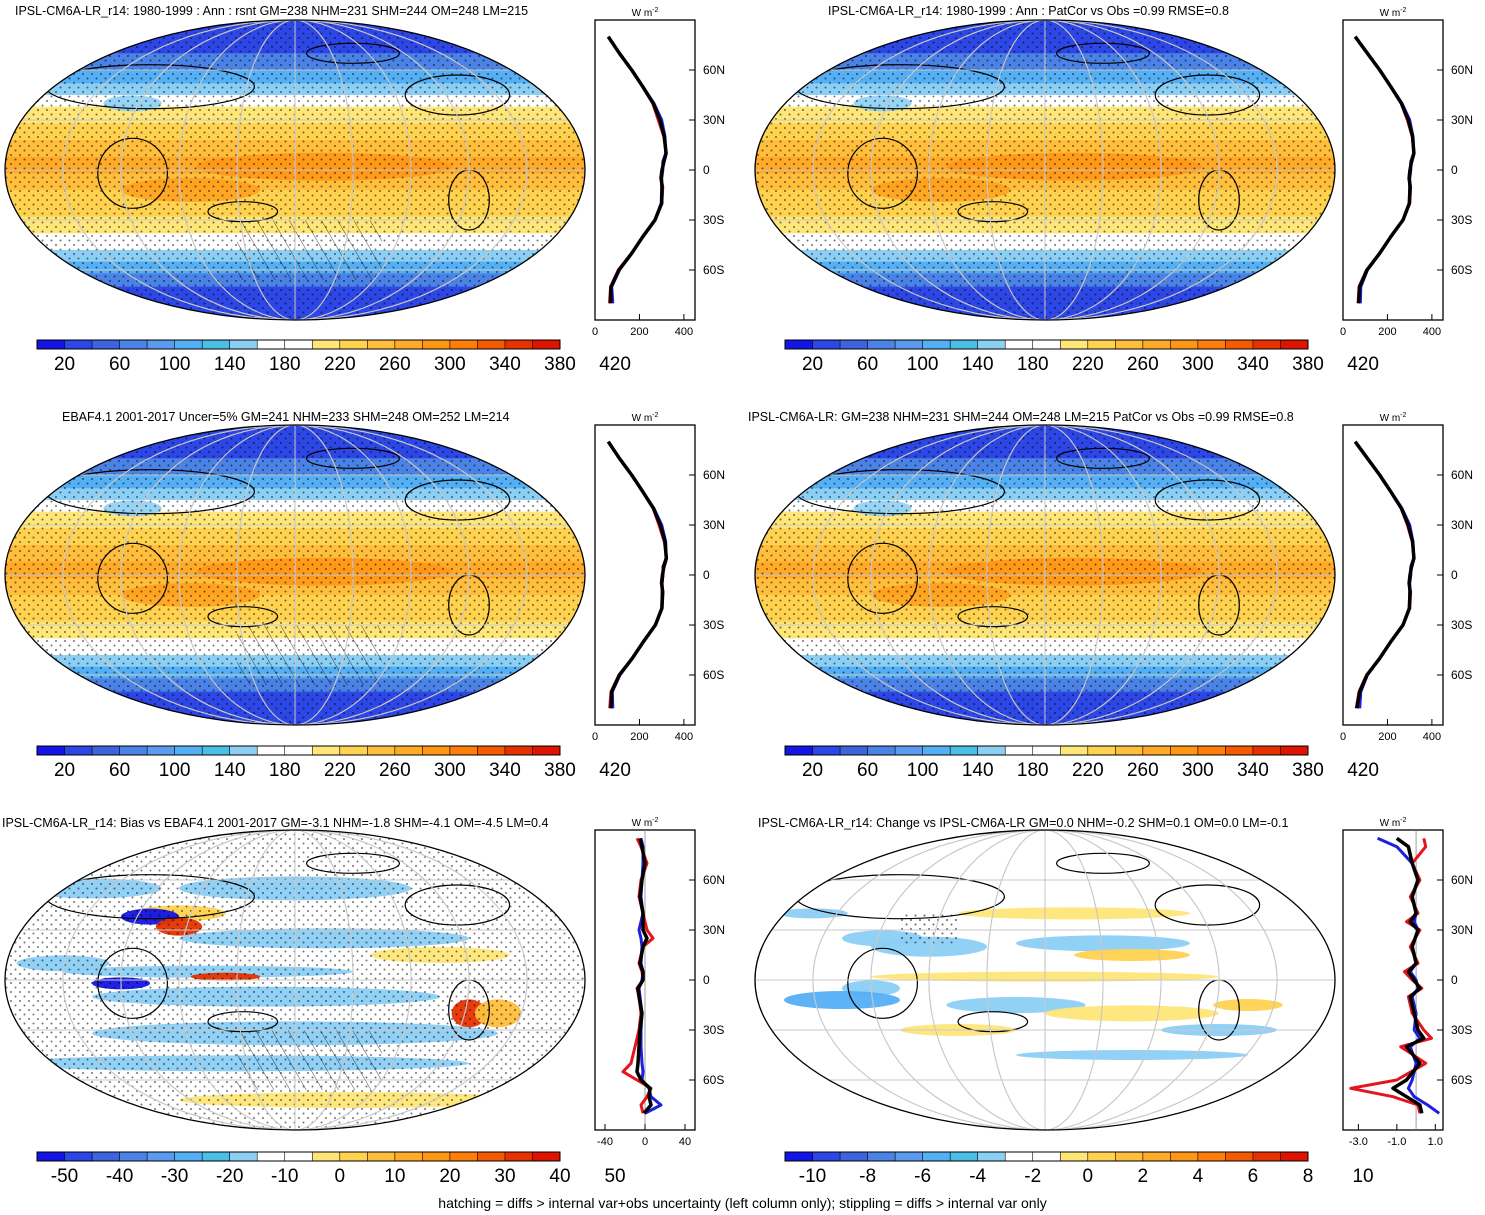 This screenshot has width=1485, height=1215. Describe the element at coordinates (229, 1176) in the screenshot. I see `colorbar-tick-label: -20` at that location.